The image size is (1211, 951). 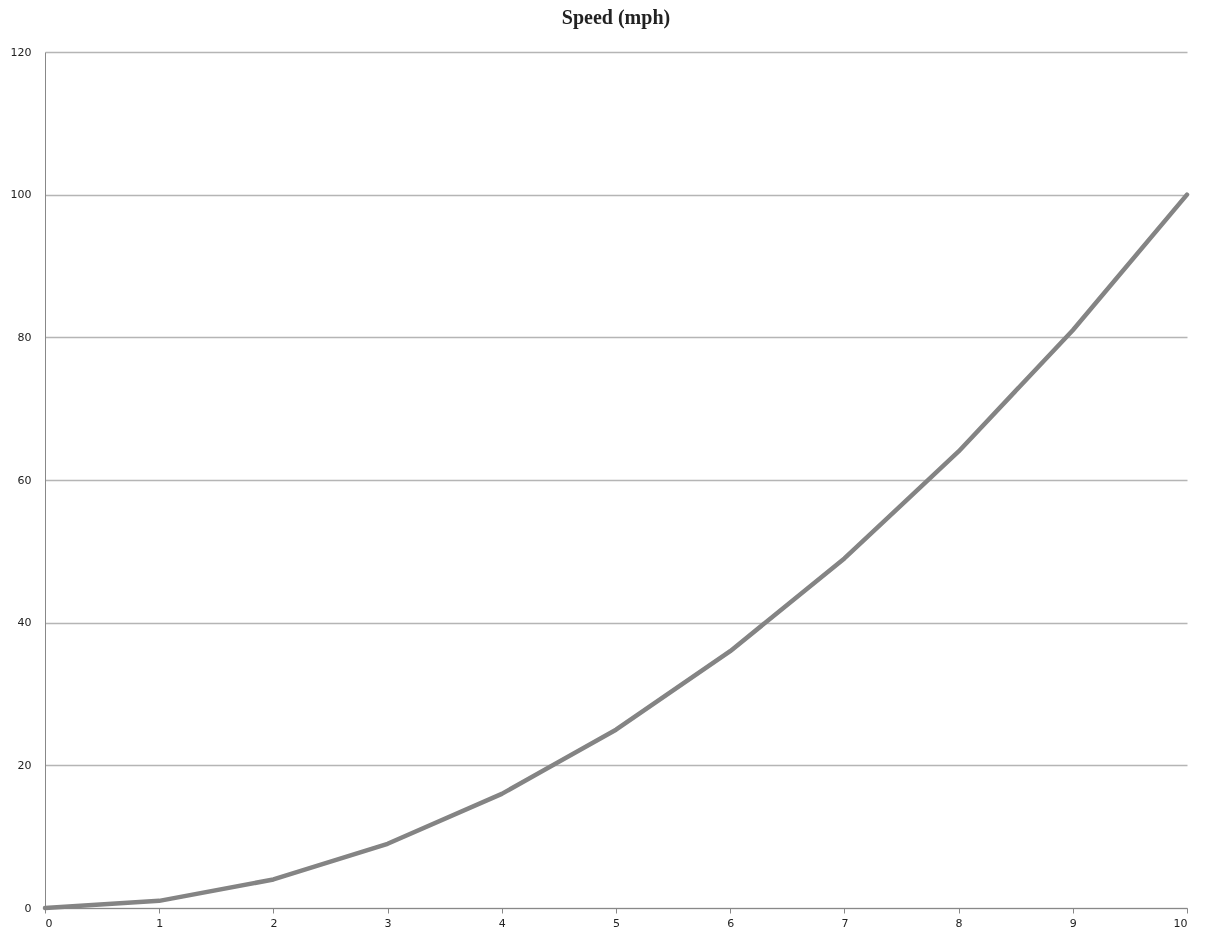 What do you see at coordinates (274, 923) in the screenshot?
I see `x-tick-label: 2` at bounding box center [274, 923].